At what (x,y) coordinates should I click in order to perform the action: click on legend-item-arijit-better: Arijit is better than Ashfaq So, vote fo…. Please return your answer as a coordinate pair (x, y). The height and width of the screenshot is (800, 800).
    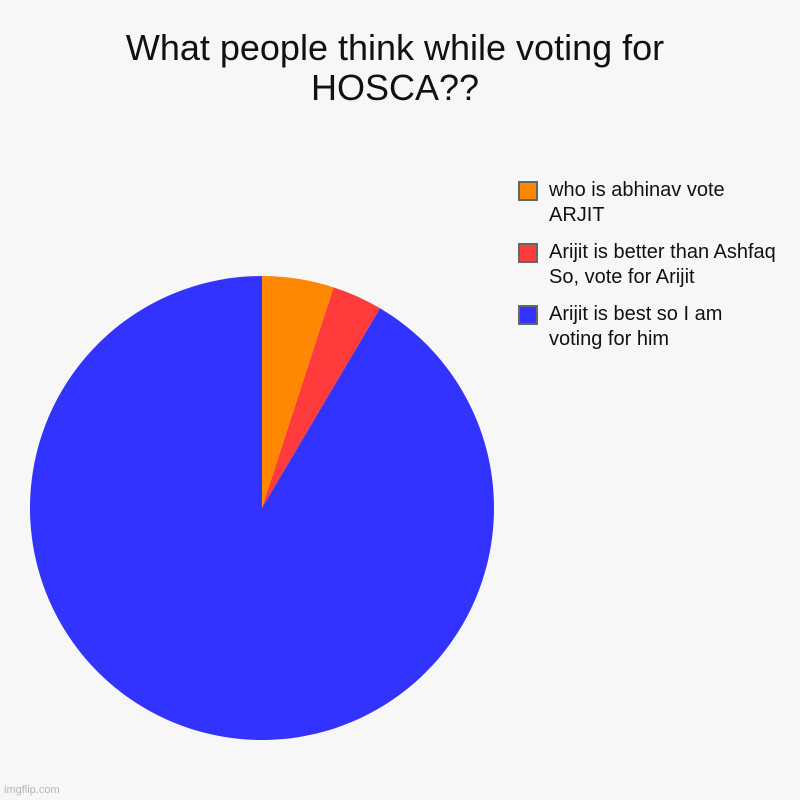
    Looking at the image, I should click on (659, 271).